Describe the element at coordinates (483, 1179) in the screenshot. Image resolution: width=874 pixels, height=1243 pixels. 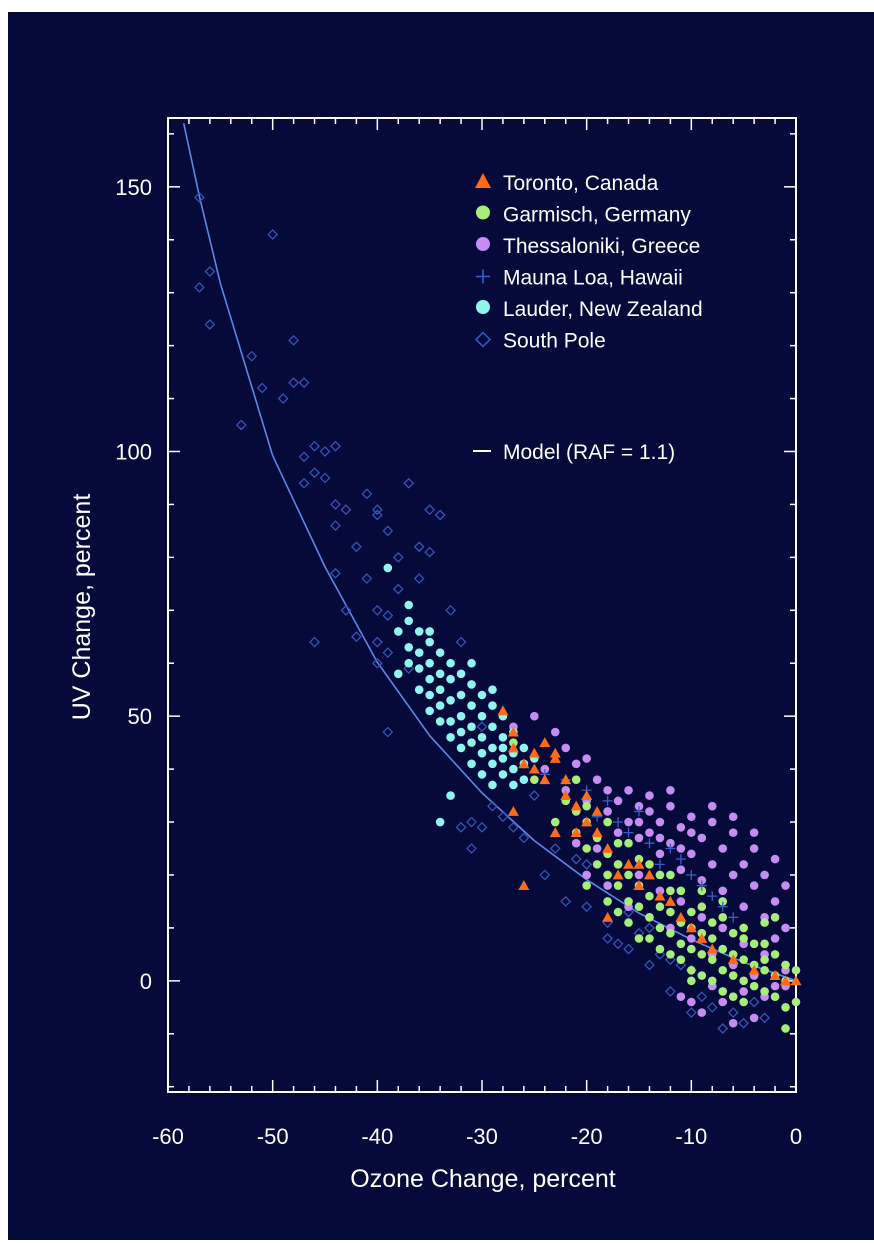
I see `x-axis-title: Ozone Change, percent` at that location.